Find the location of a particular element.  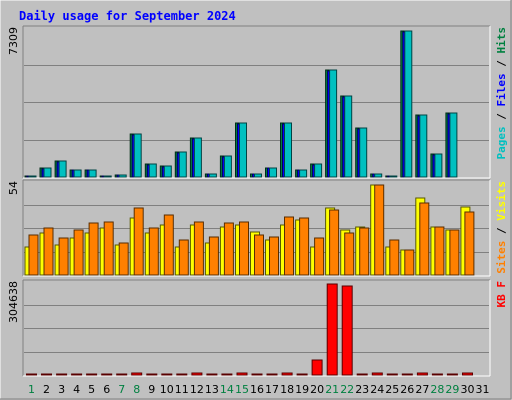

x-tick-label-day-27: 27 is located at coordinates (422, 389).